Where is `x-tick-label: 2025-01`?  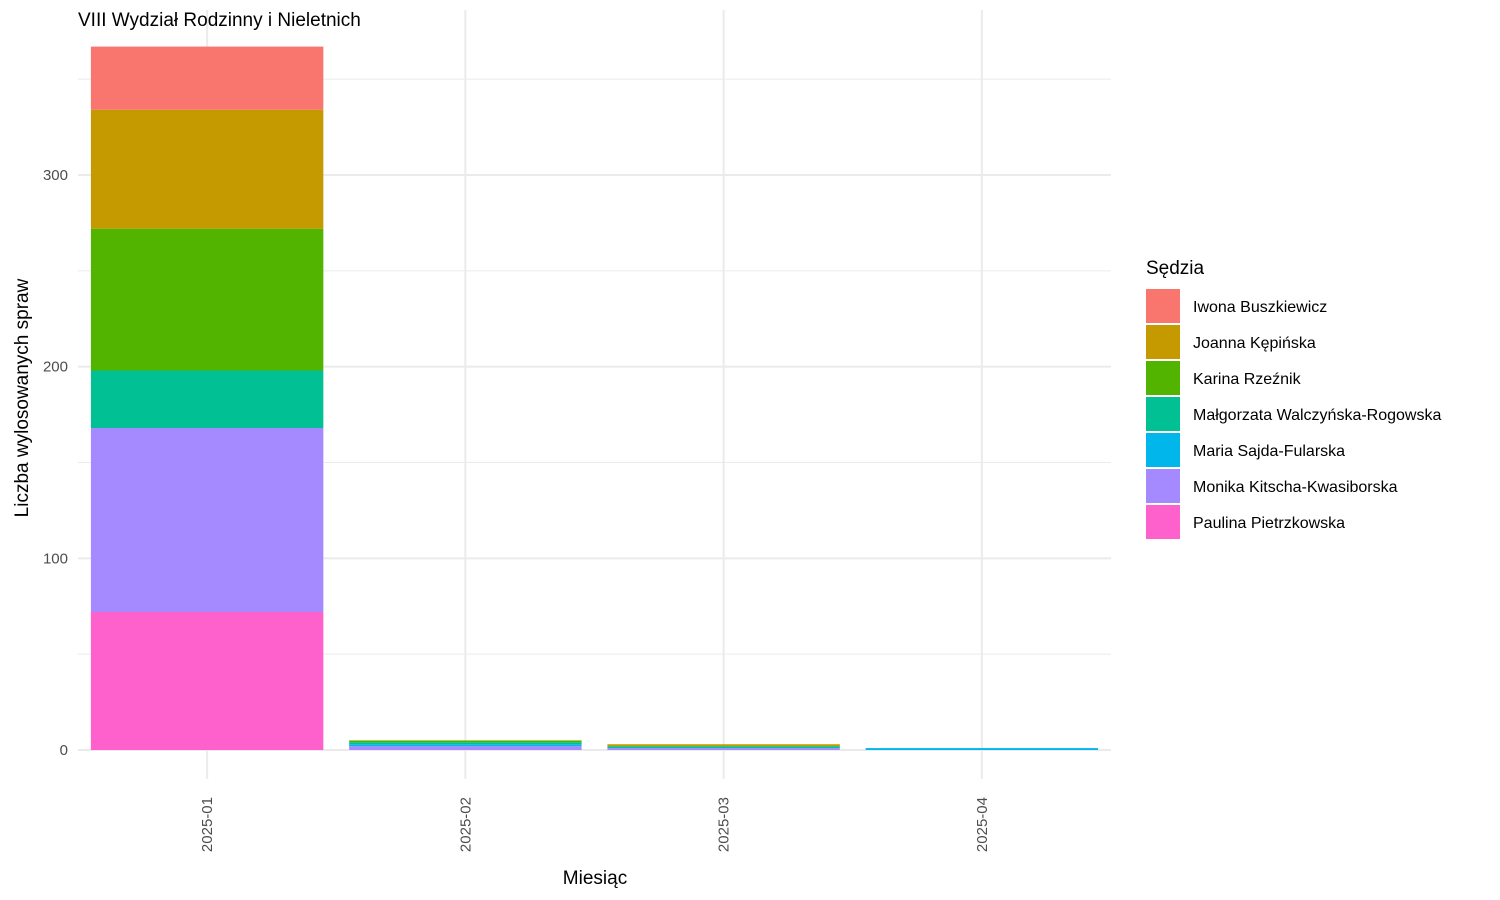
x-tick-label: 2025-01 is located at coordinates (207, 824).